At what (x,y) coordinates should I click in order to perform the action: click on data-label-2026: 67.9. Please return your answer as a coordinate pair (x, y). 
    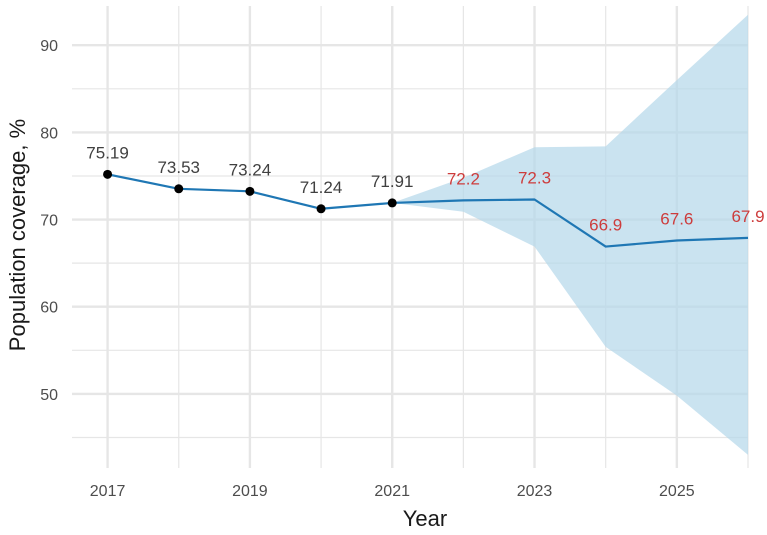
    Looking at the image, I should click on (747, 216).